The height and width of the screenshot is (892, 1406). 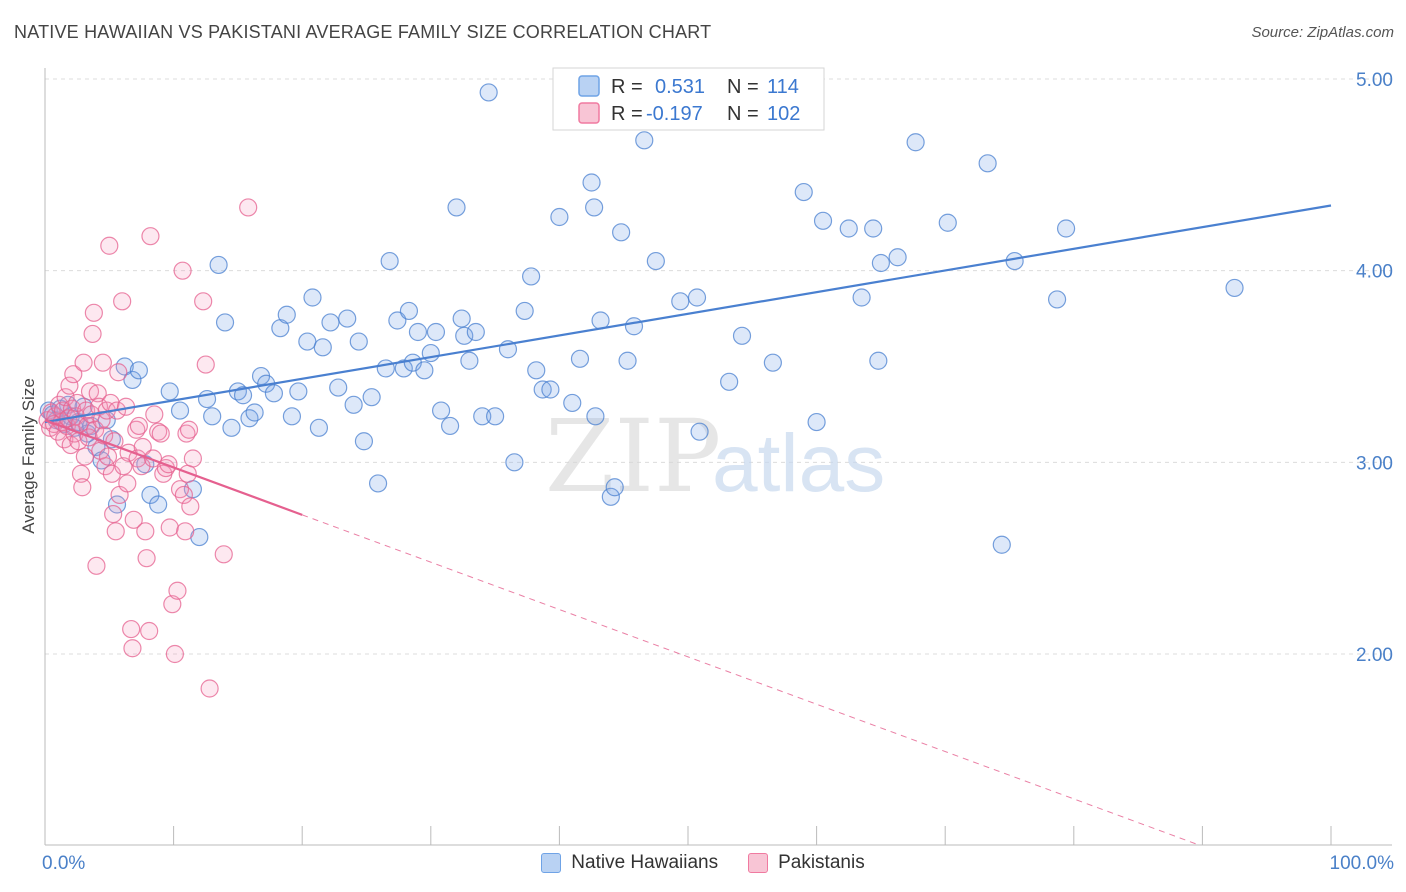 What do you see at coordinates (1362, 863) in the screenshot?
I see `x-tick-label-max: 100.0%` at bounding box center [1362, 863].